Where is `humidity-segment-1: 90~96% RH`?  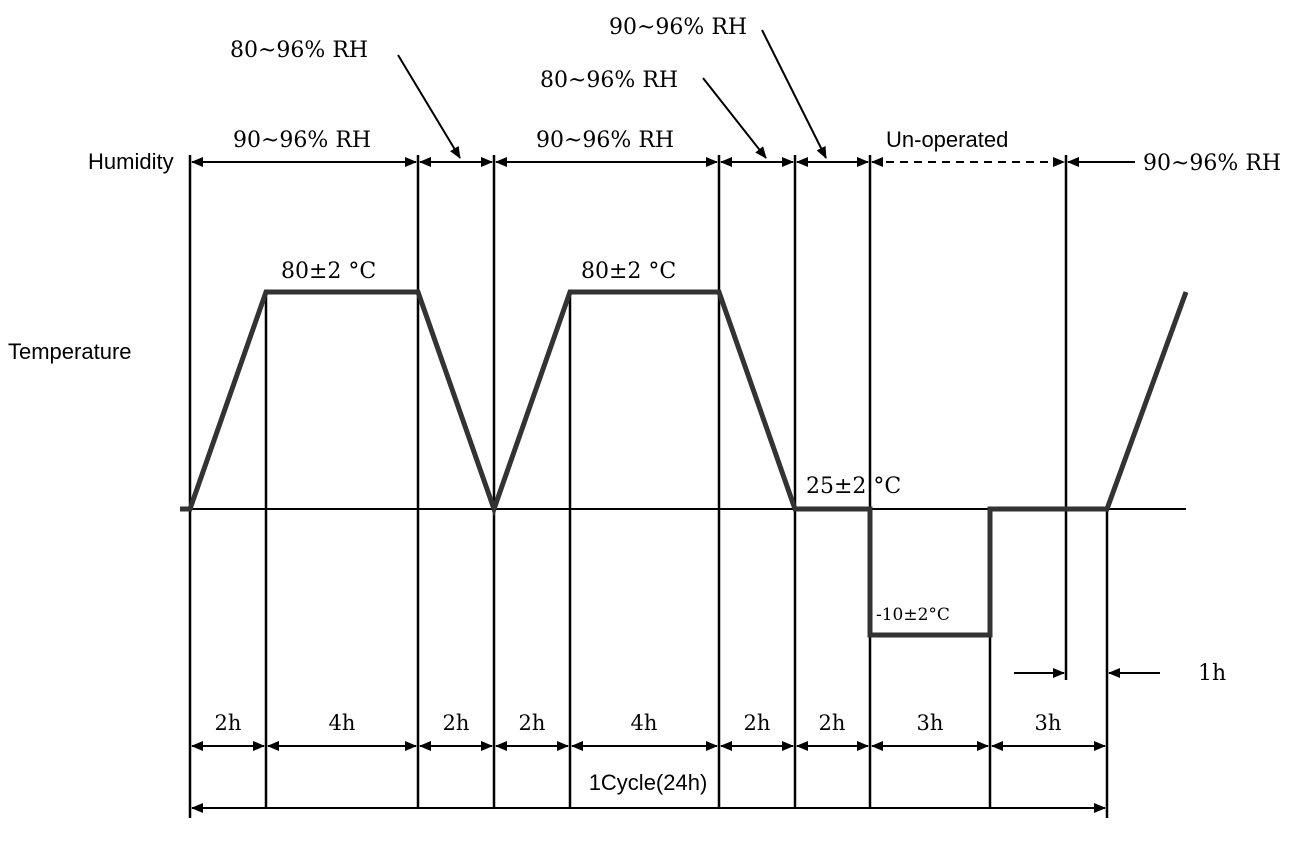
humidity-segment-1: 90~96% RH is located at coordinates (302, 140).